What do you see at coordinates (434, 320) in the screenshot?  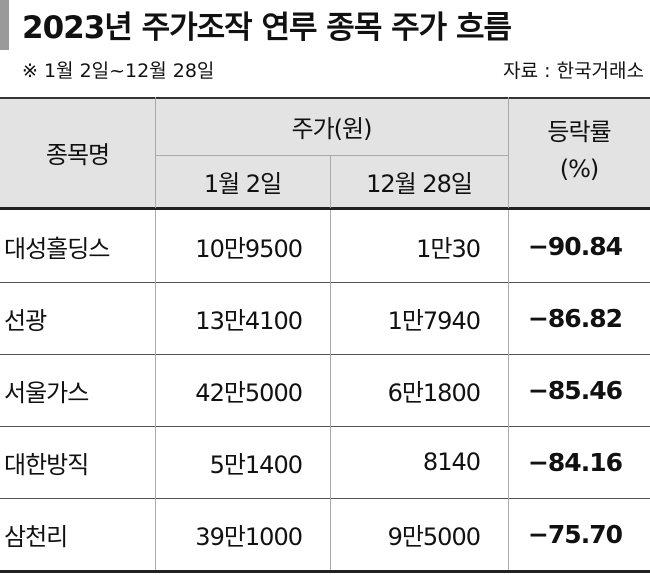 I see `price-end: 1만7940` at bounding box center [434, 320].